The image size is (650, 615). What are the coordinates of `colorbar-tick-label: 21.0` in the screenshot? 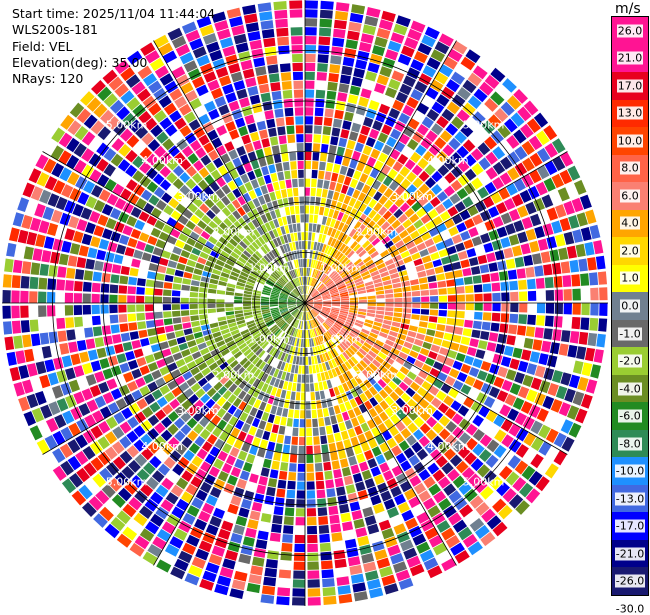 It's located at (630, 58).